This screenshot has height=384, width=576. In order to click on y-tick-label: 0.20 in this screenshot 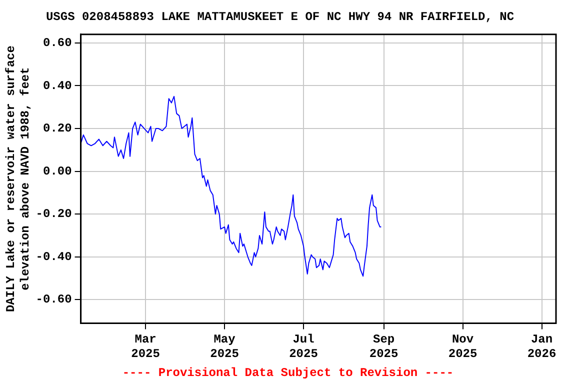, I will do `click(57, 129)`.